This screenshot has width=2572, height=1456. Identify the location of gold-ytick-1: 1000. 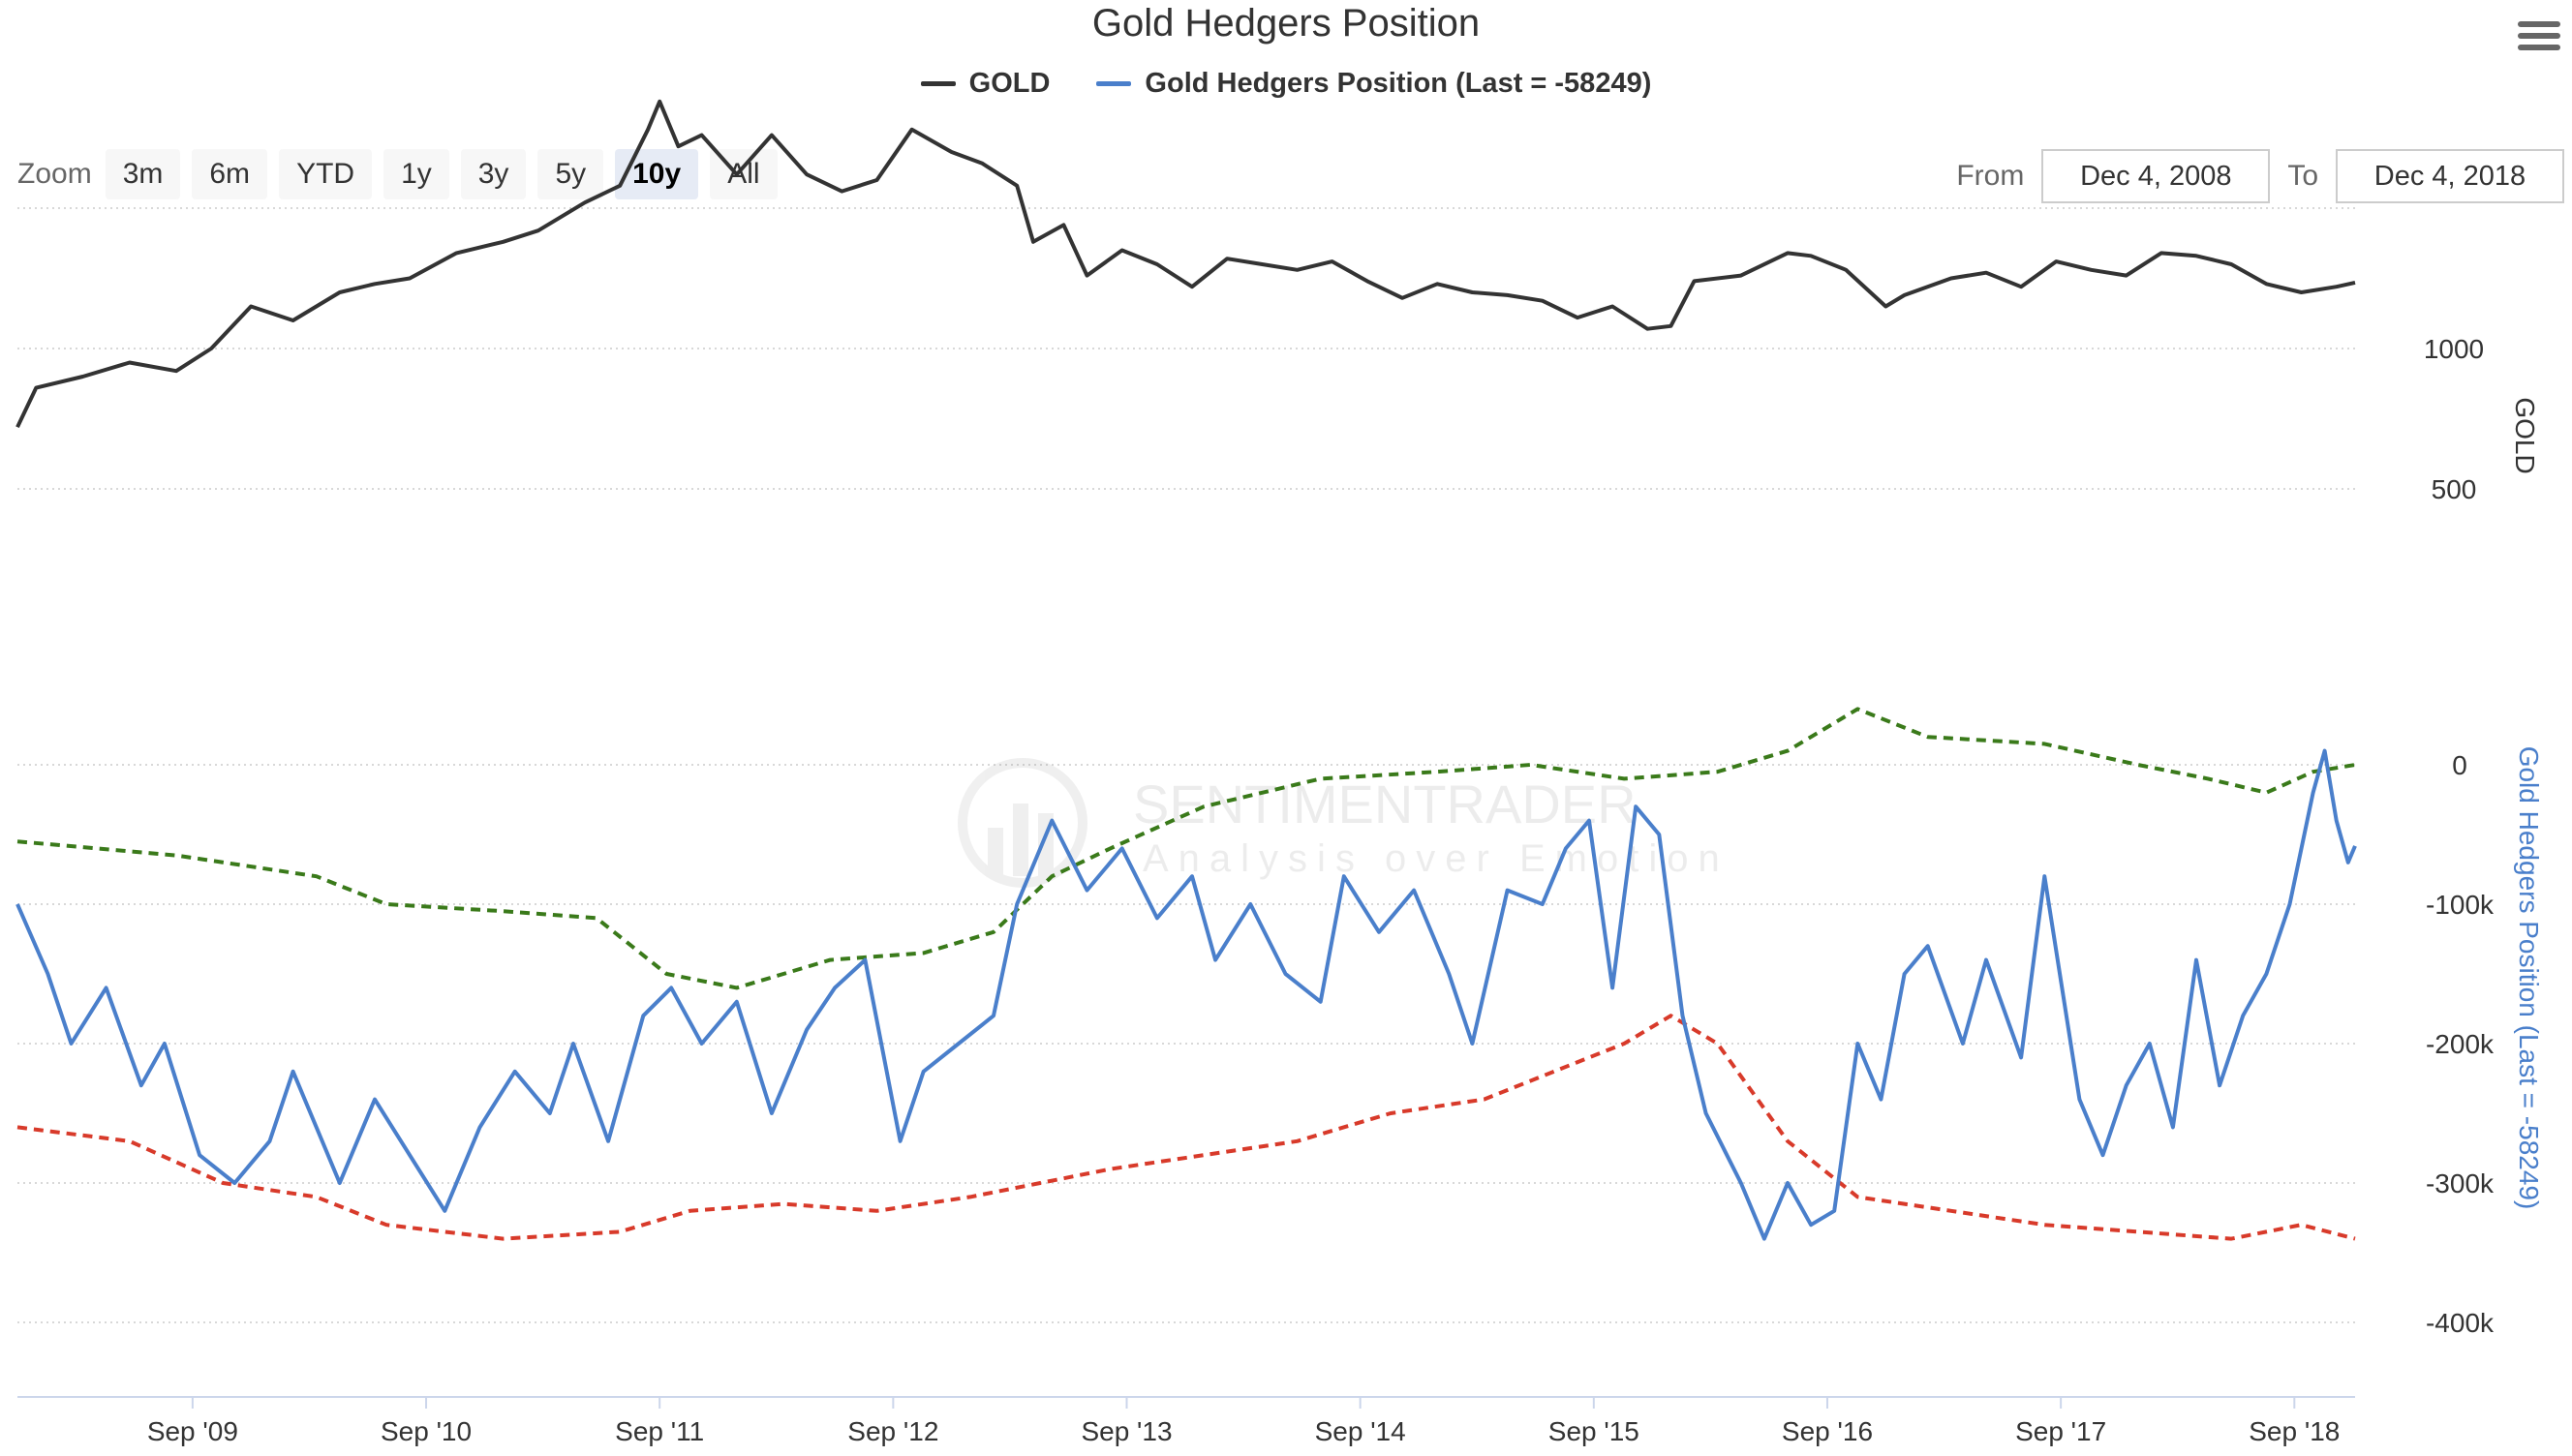
(2454, 349).